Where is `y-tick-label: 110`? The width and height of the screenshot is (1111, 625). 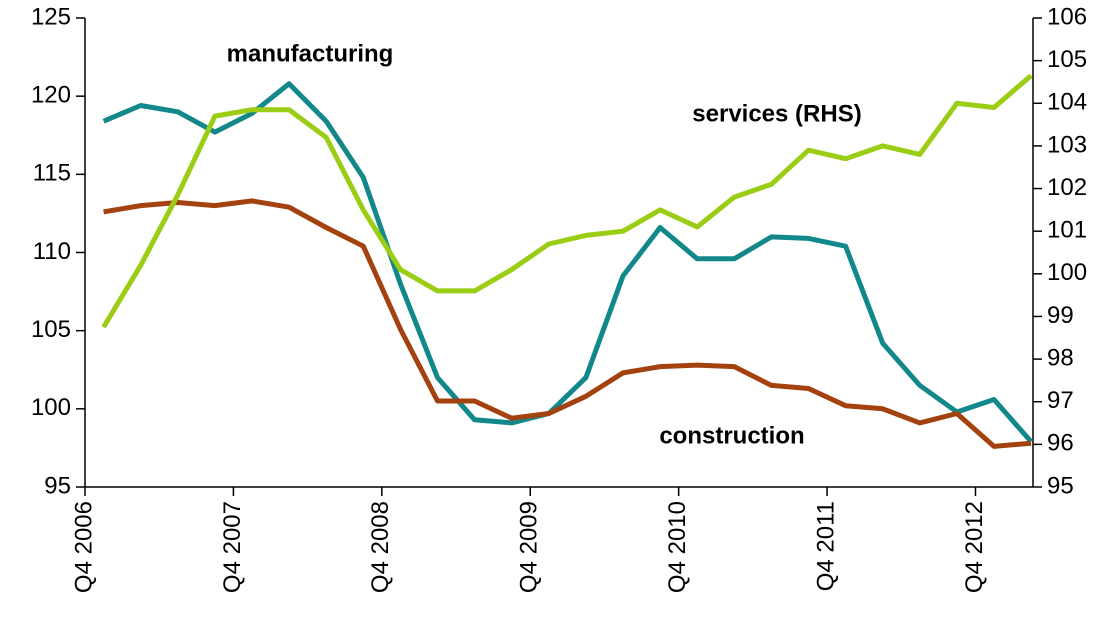 y-tick-label: 110 is located at coordinates (52, 251).